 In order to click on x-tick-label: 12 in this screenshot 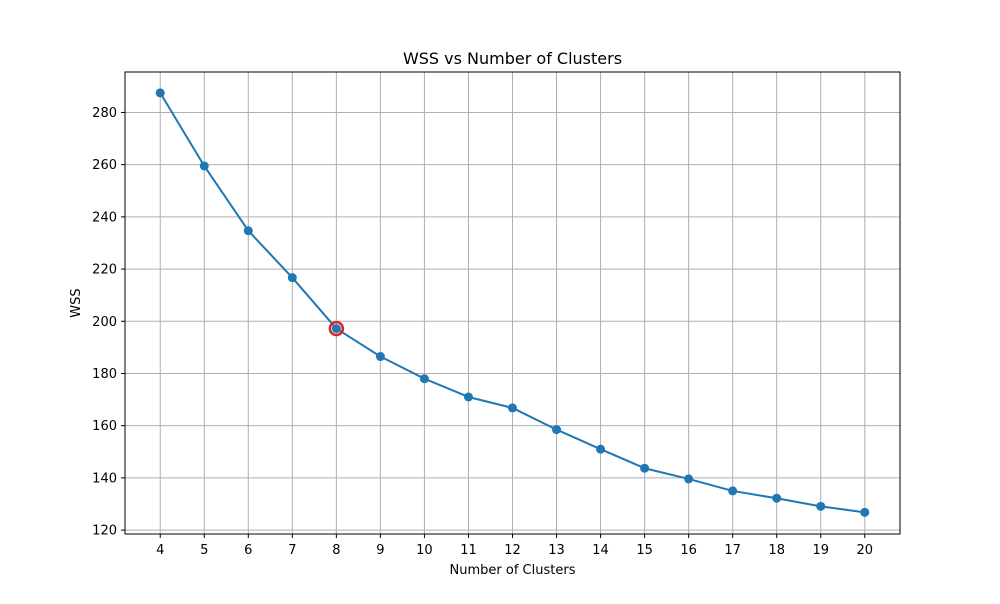, I will do `click(512, 550)`.